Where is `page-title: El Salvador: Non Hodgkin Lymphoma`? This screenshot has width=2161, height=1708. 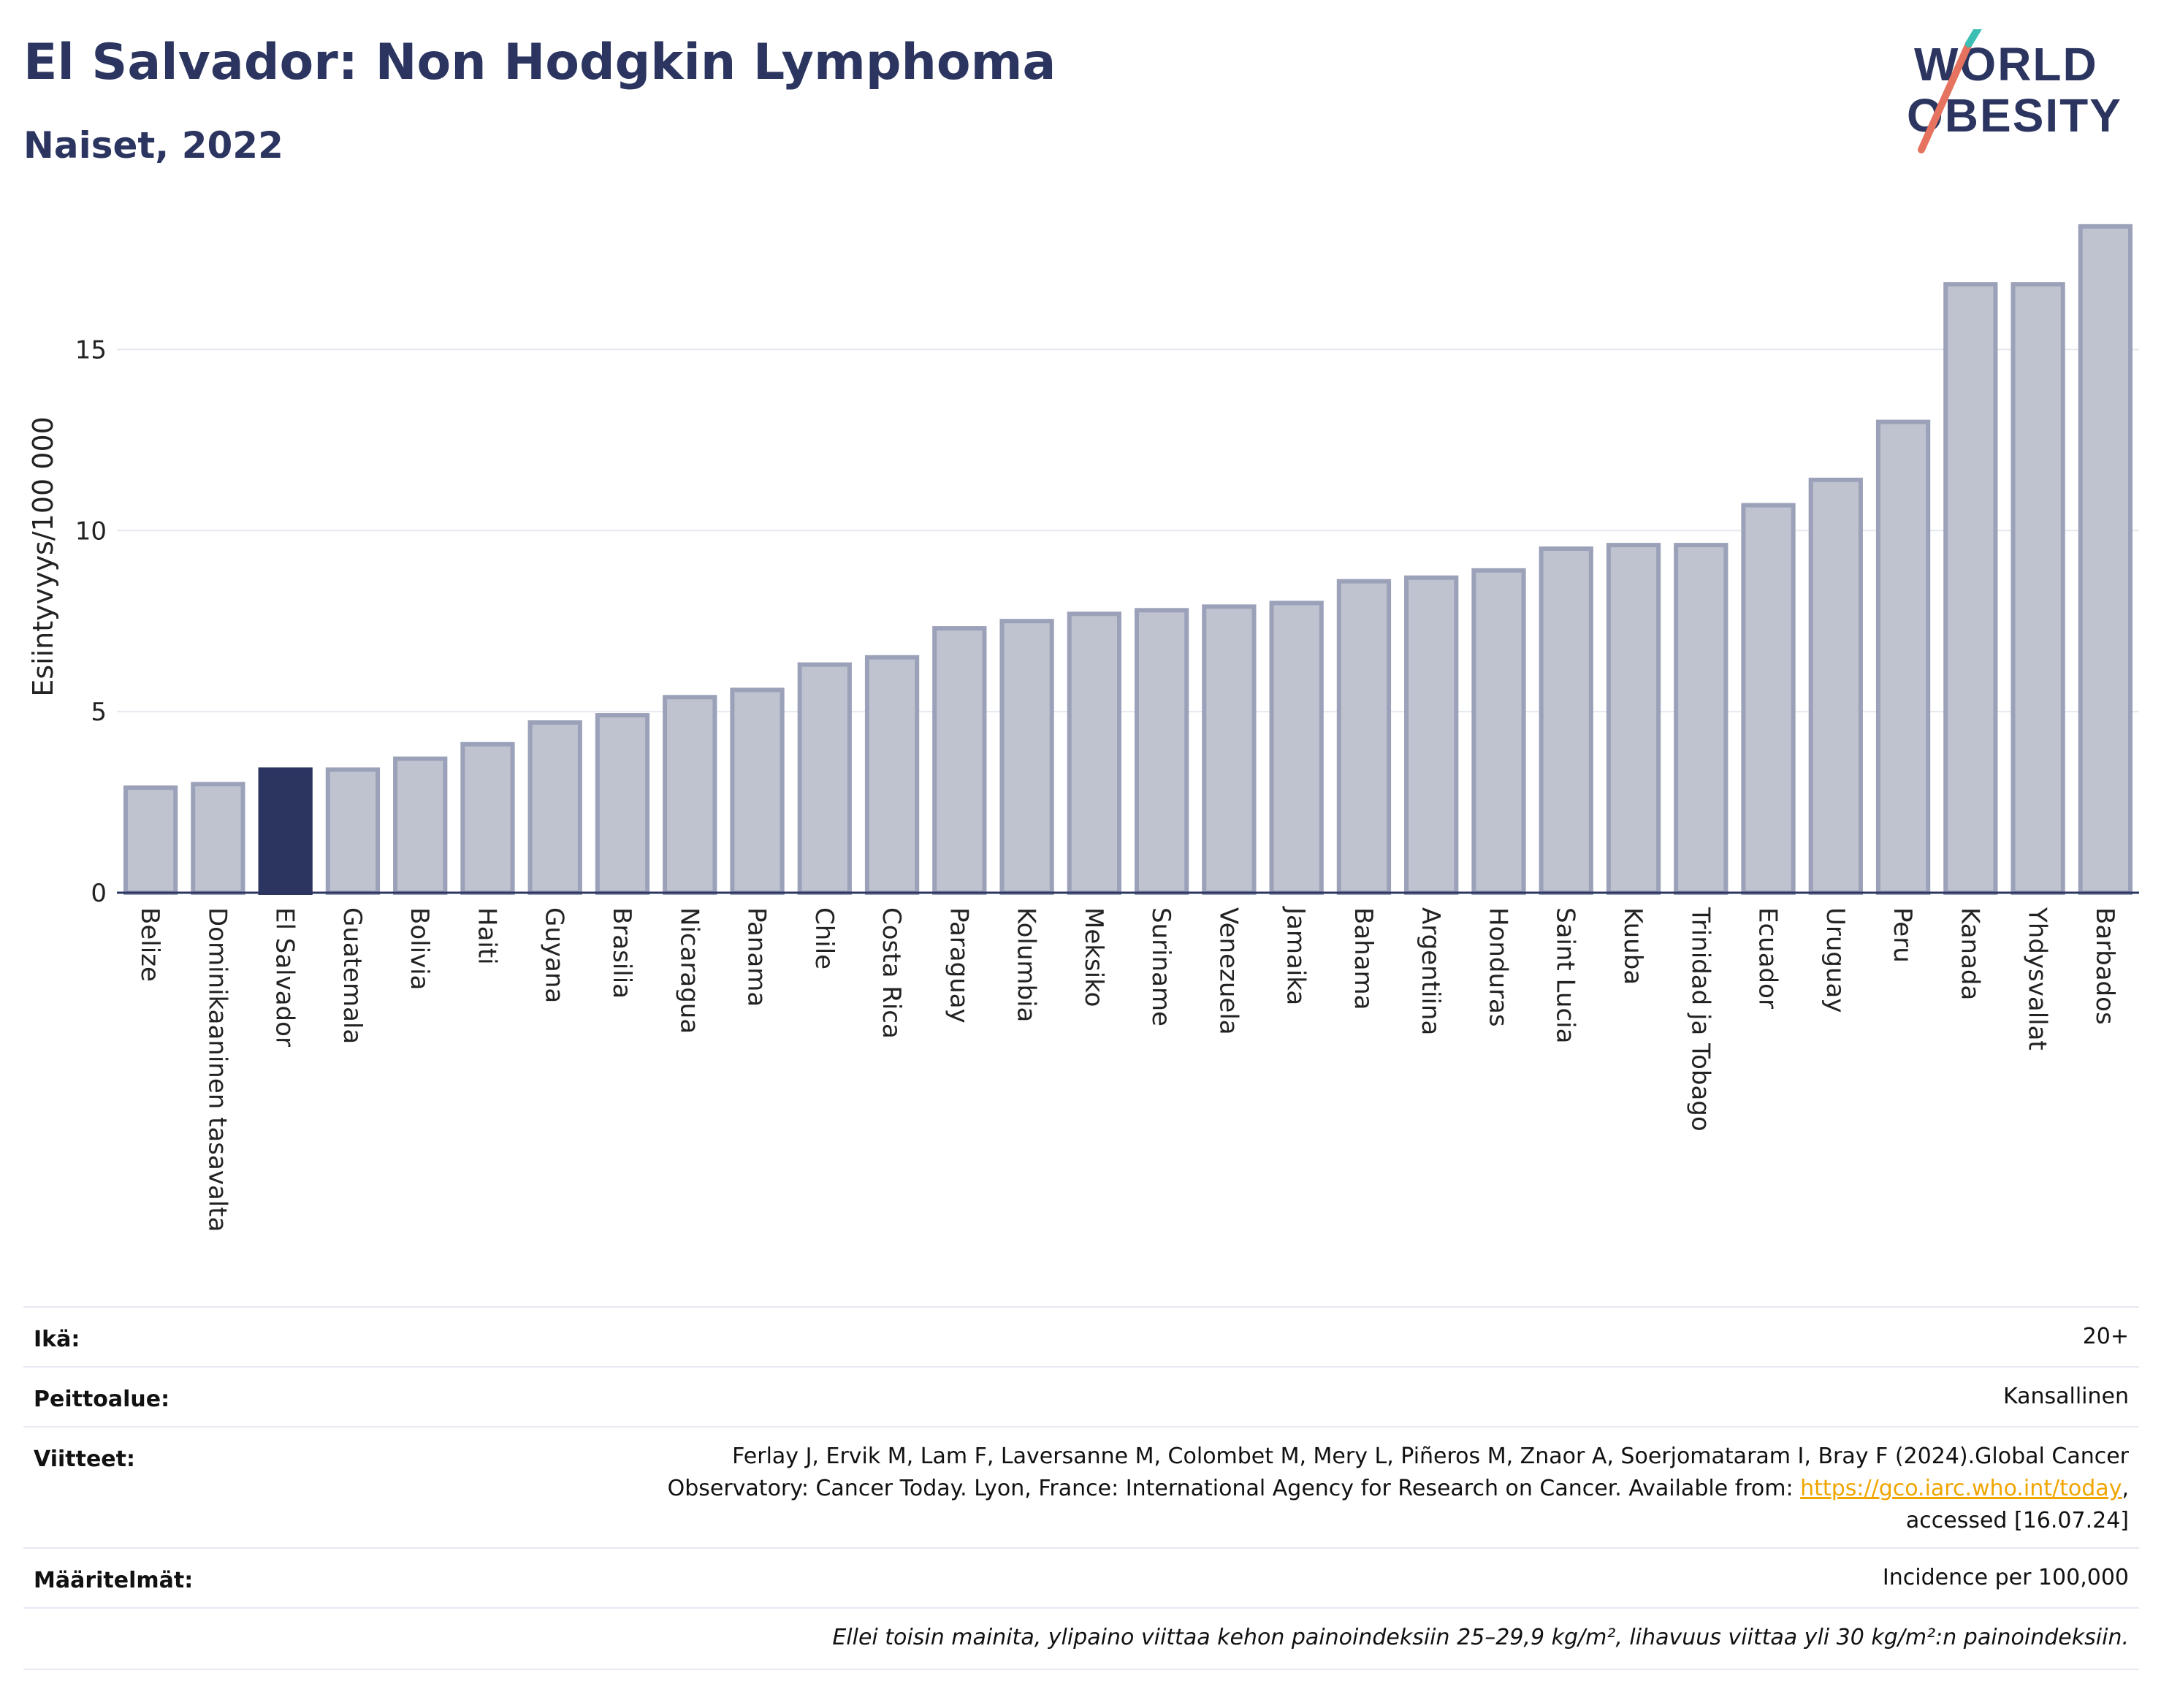
page-title: El Salvador: Non Hodgkin Lymphoma is located at coordinates (539, 63).